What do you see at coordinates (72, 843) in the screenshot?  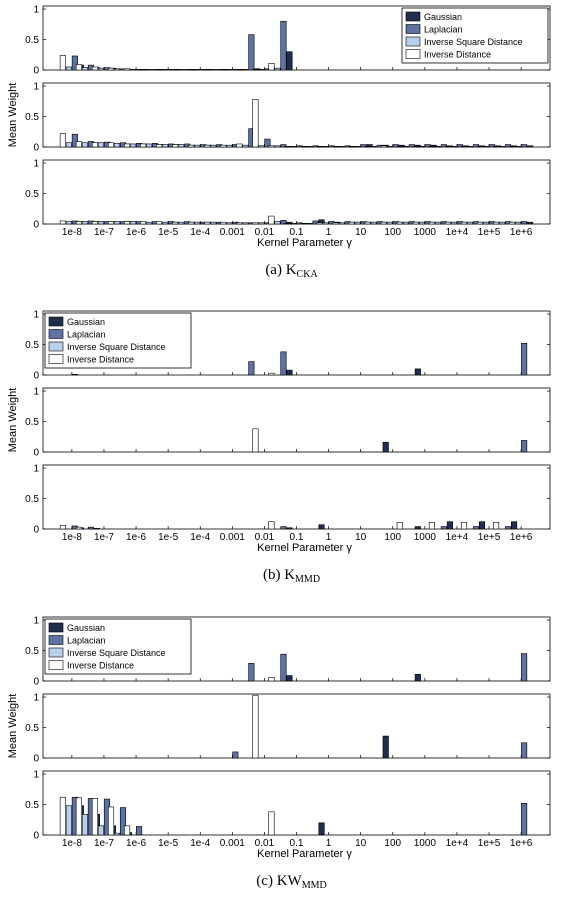 I see `x-tick-label: 1e-8` at bounding box center [72, 843].